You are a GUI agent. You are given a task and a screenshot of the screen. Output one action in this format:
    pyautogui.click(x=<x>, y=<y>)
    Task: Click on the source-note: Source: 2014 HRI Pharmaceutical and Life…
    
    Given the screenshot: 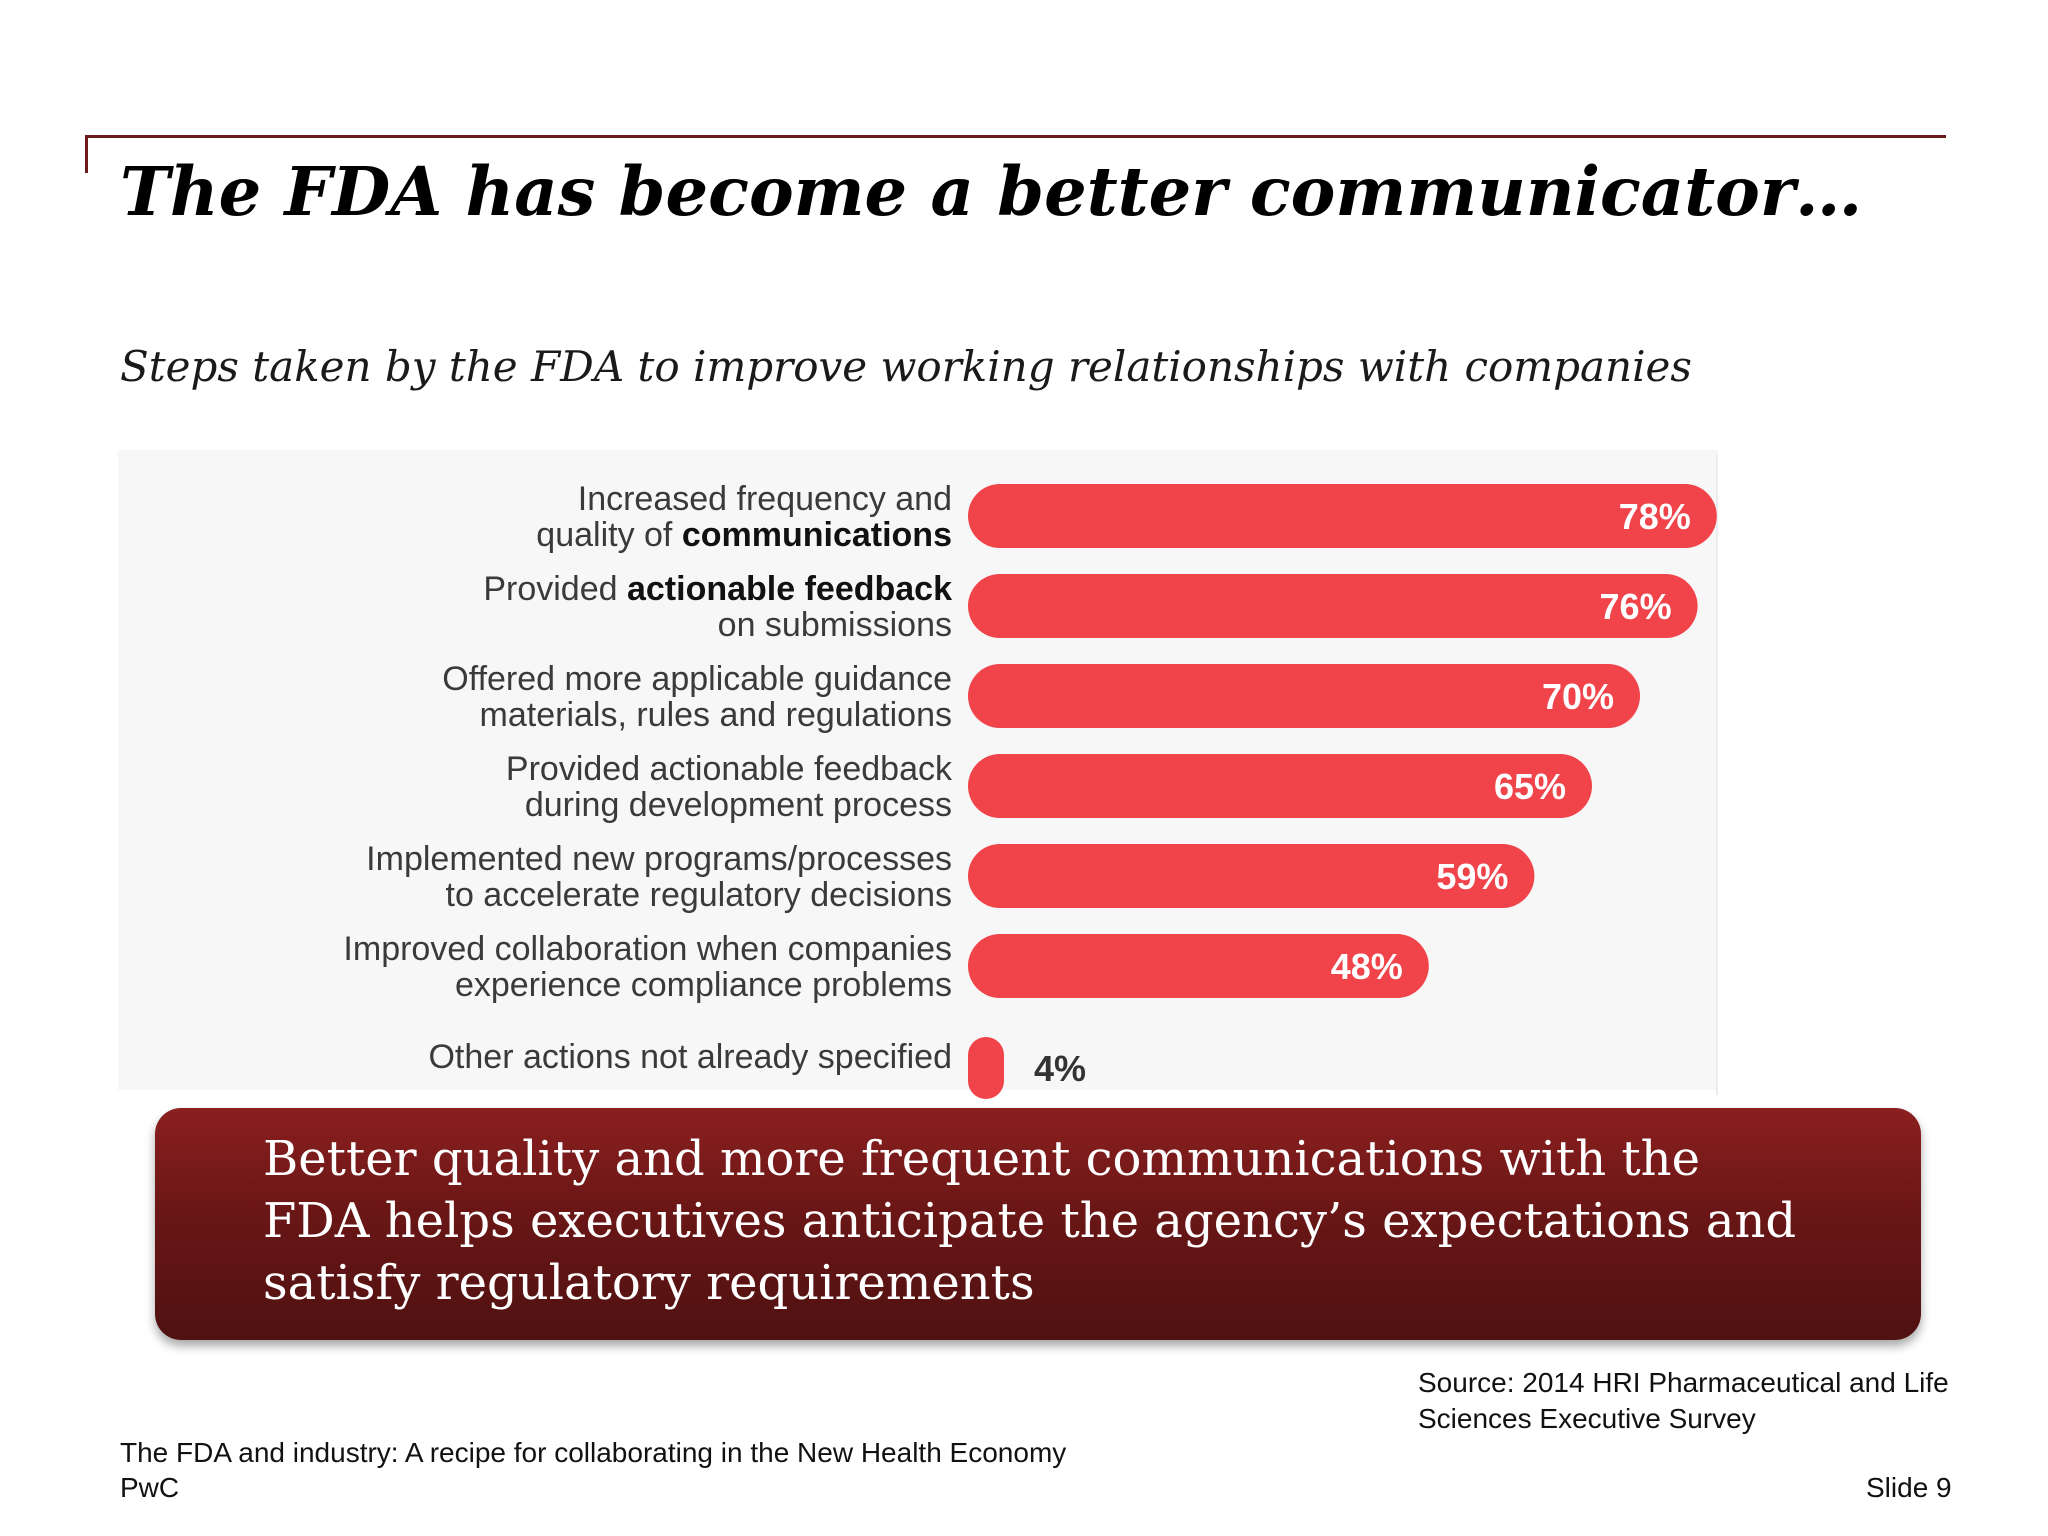 What is the action you would take?
    pyautogui.click(x=1683, y=1400)
    